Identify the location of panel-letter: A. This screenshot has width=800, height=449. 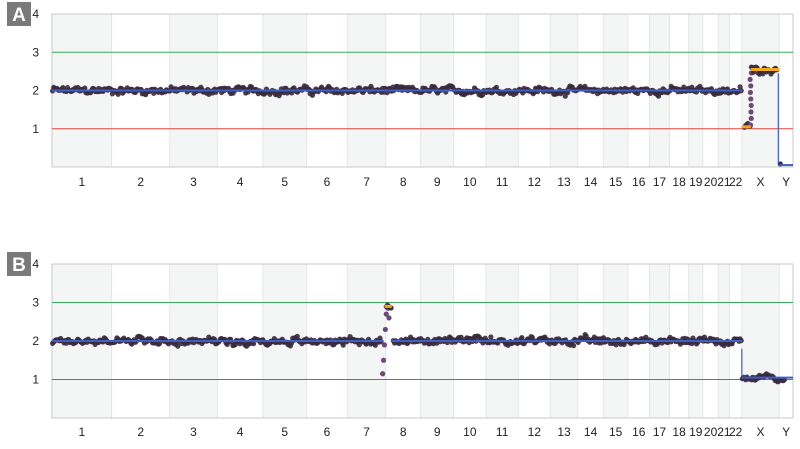
(19, 15).